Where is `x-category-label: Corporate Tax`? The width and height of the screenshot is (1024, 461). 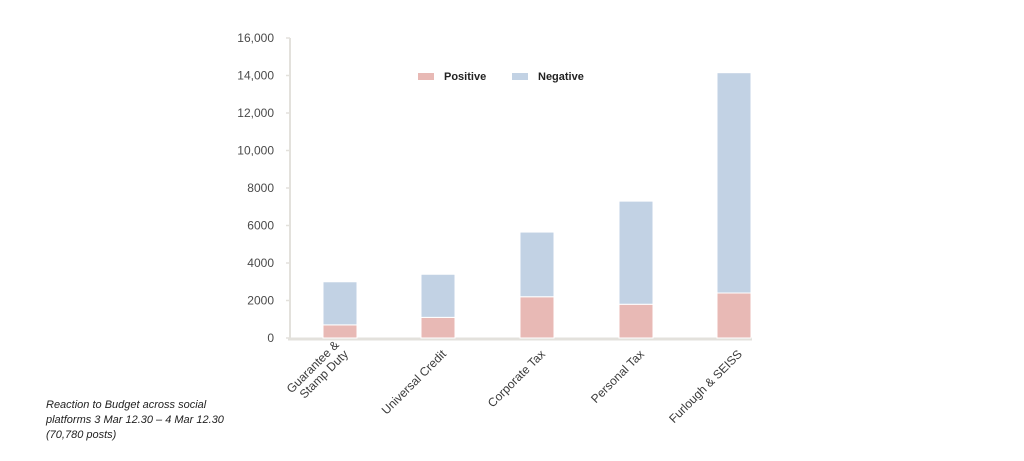 x-category-label: Corporate Tax is located at coordinates (516, 378).